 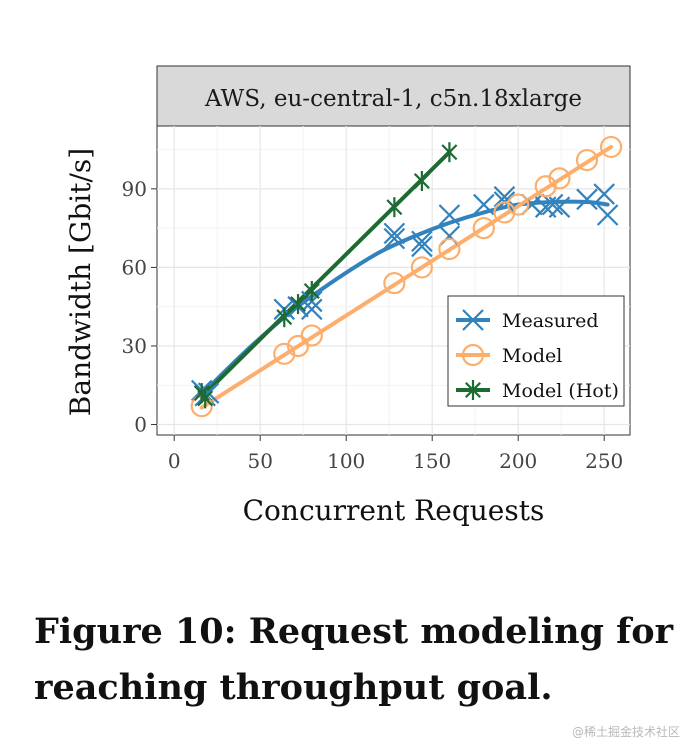 I want to click on x-tick-label: 250, so click(x=604, y=461).